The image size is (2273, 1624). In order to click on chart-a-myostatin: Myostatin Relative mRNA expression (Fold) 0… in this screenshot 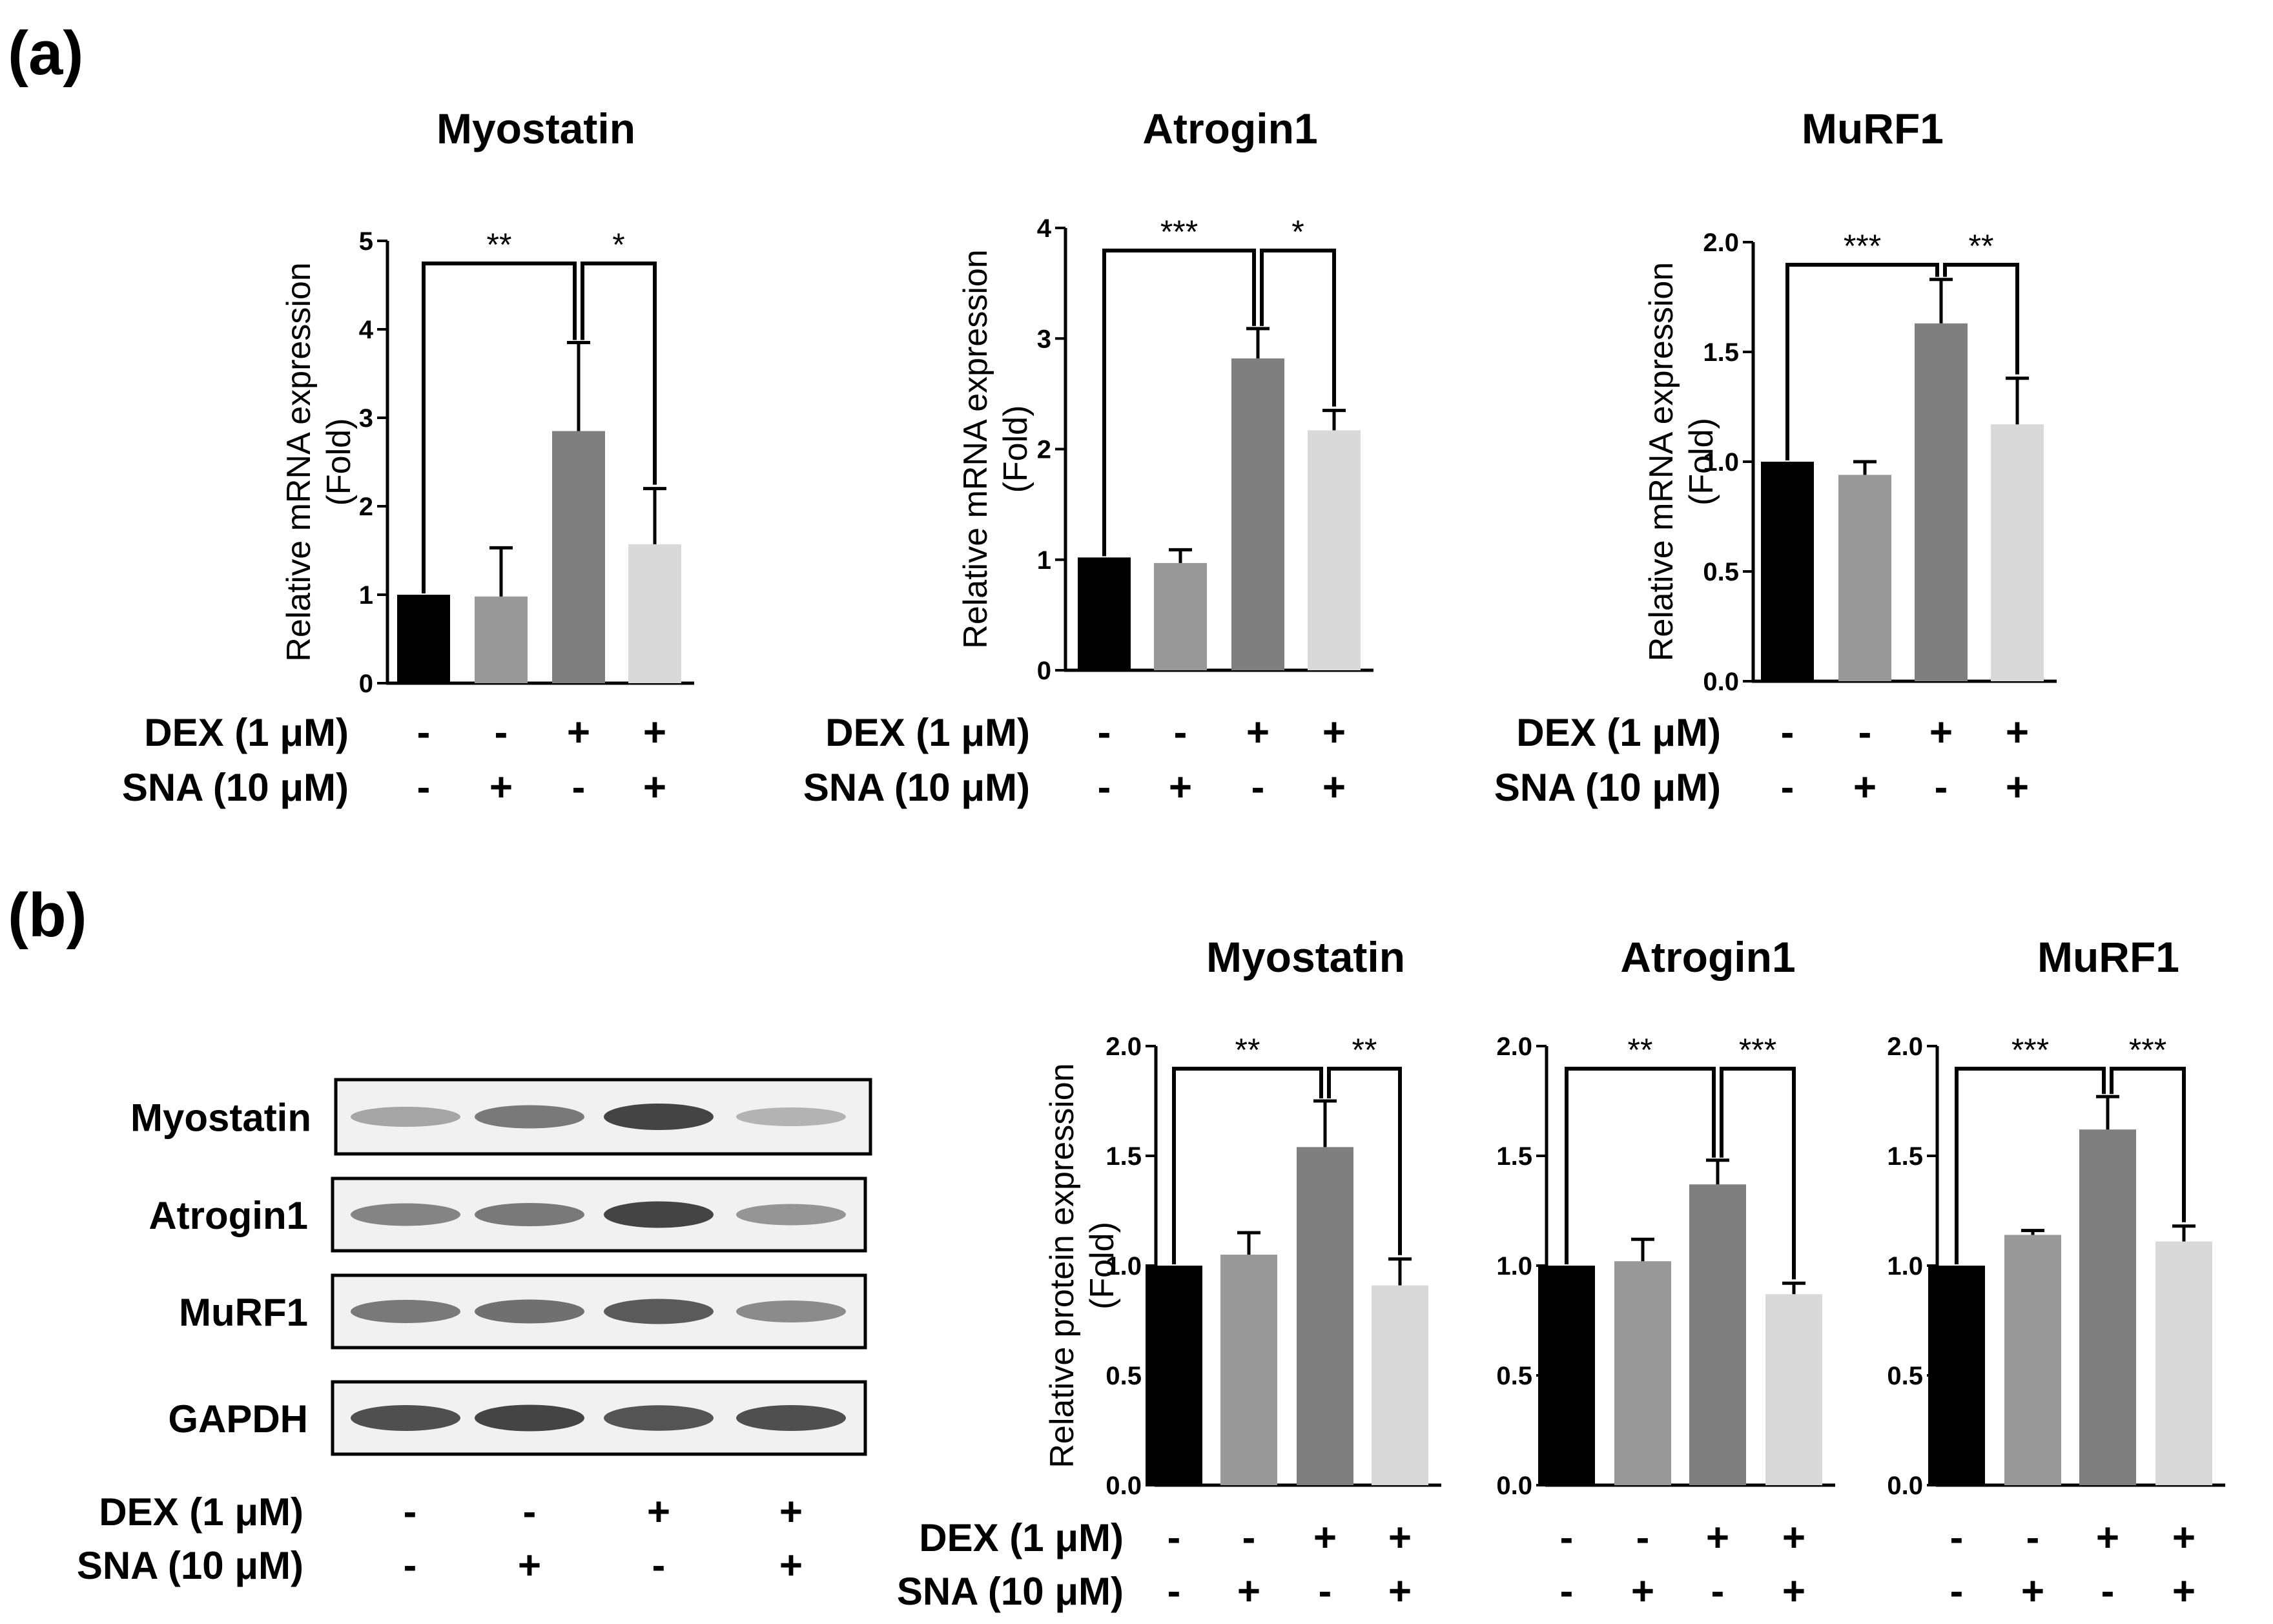, I will do `click(487, 401)`.